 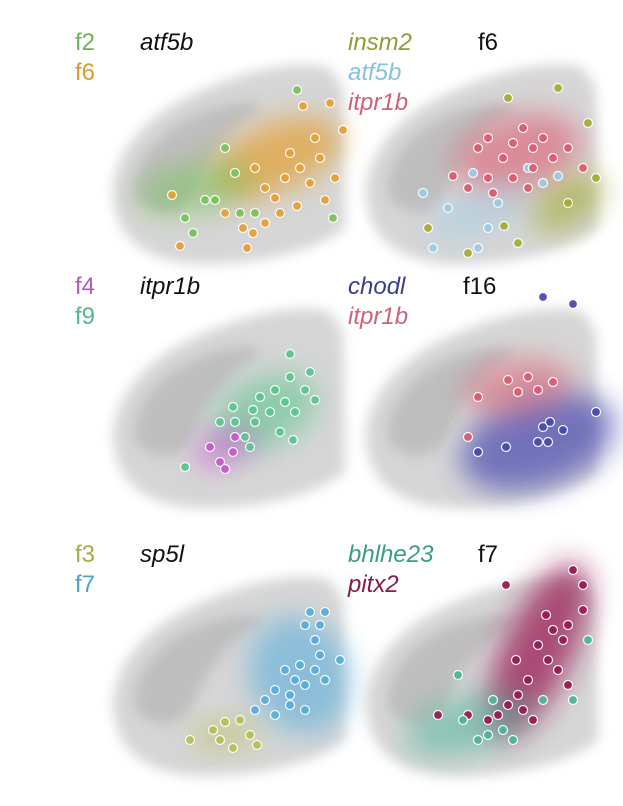 I want to click on panel-itpr1b: f4 f9 itpr1b, so click(x=210, y=392).